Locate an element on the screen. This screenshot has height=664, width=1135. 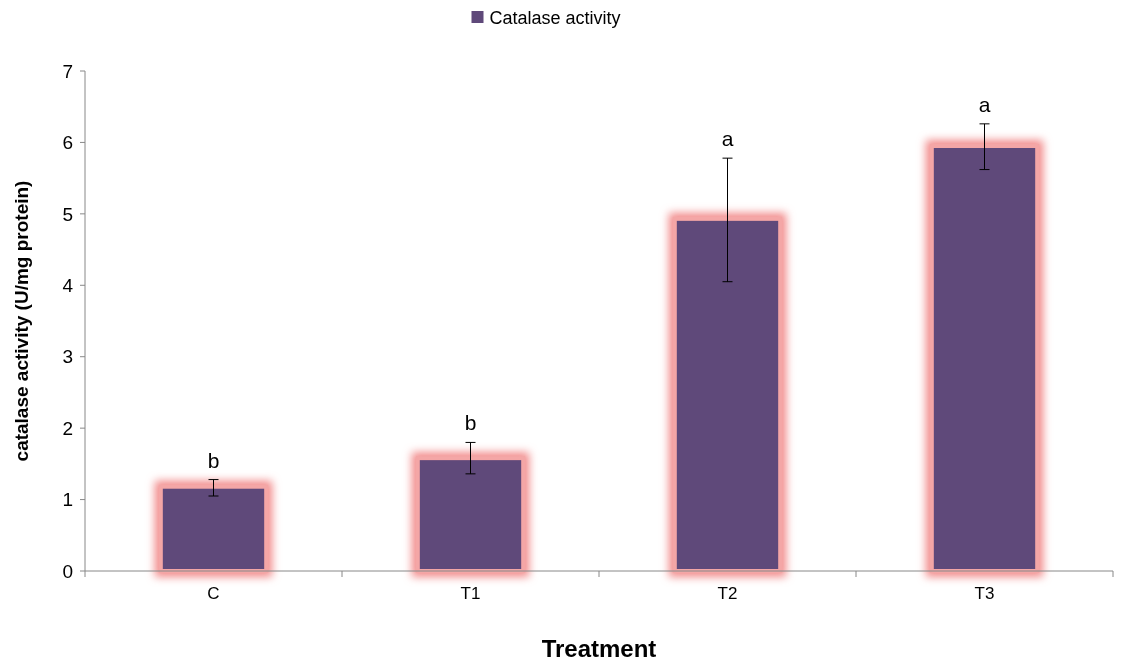
y-tick-label: 5 is located at coordinates (67, 214).